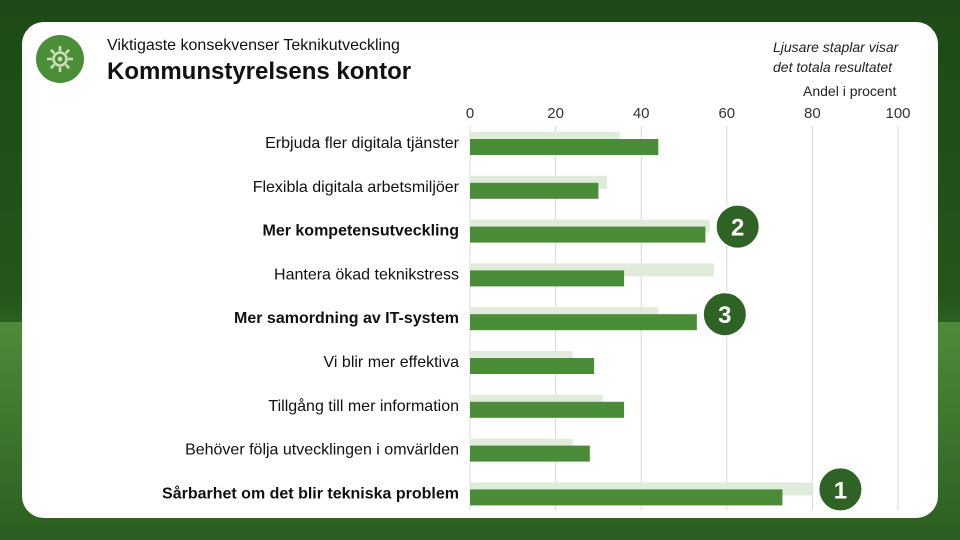 Image resolution: width=960 pixels, height=540 pixels. I want to click on category-label: Hantera ökad teknikstress, so click(366, 274).